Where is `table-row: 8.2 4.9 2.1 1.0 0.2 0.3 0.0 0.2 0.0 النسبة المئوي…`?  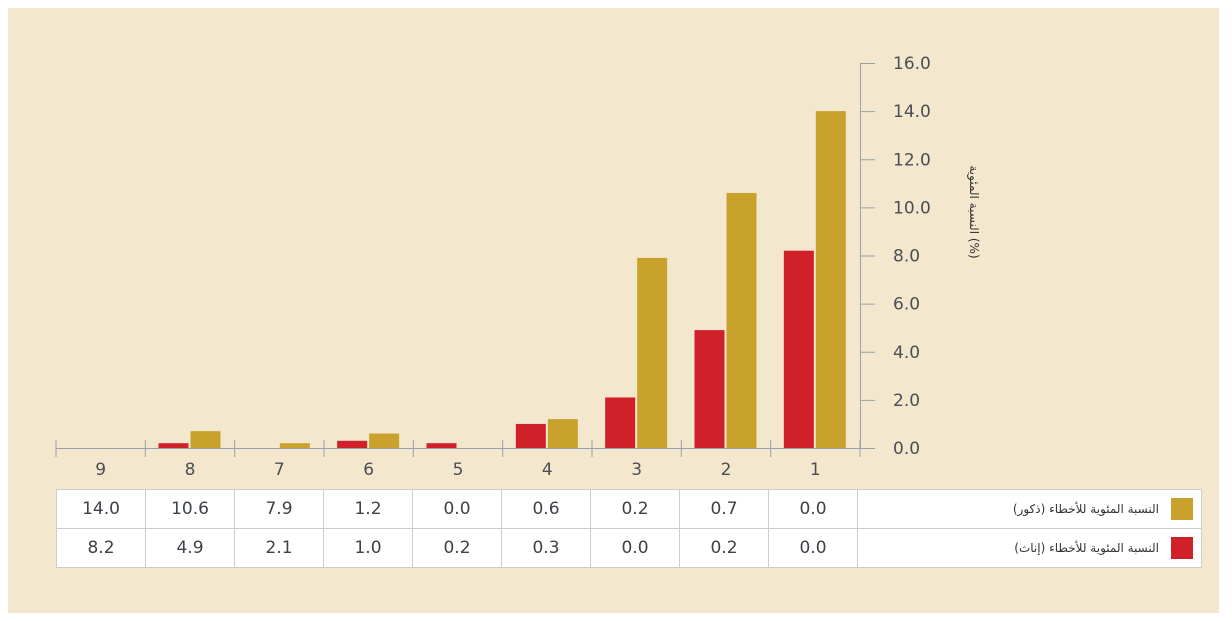 table-row: 8.2 4.9 2.1 1.0 0.2 0.3 0.0 0.2 0.0 النسبة المئوي… is located at coordinates (629, 548).